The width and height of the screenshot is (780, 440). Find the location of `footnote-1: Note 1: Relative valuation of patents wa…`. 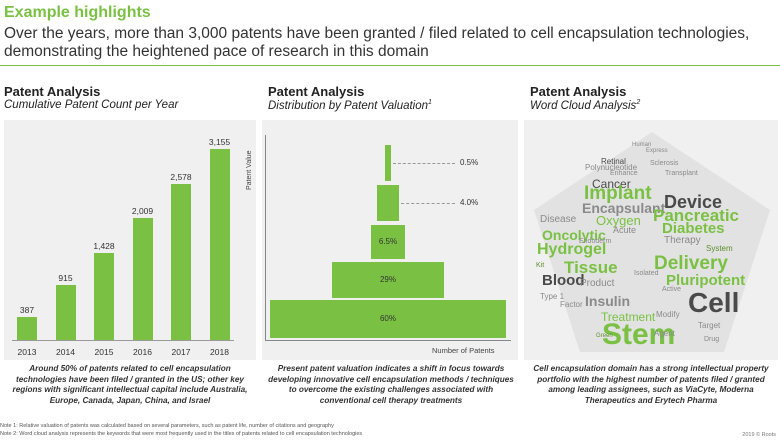

footnote-1: Note 1: Relative valuation of patents wa… is located at coordinates (167, 426).